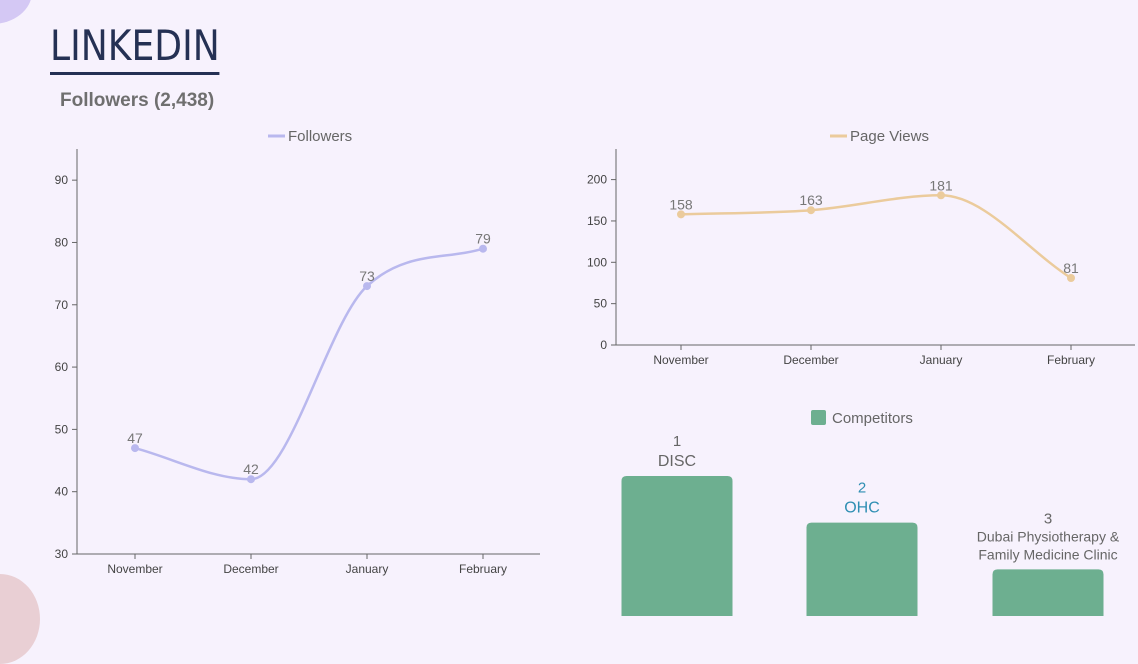 Image resolution: width=1138 pixels, height=664 pixels. I want to click on pageviews-data-label: 181, so click(941, 185).